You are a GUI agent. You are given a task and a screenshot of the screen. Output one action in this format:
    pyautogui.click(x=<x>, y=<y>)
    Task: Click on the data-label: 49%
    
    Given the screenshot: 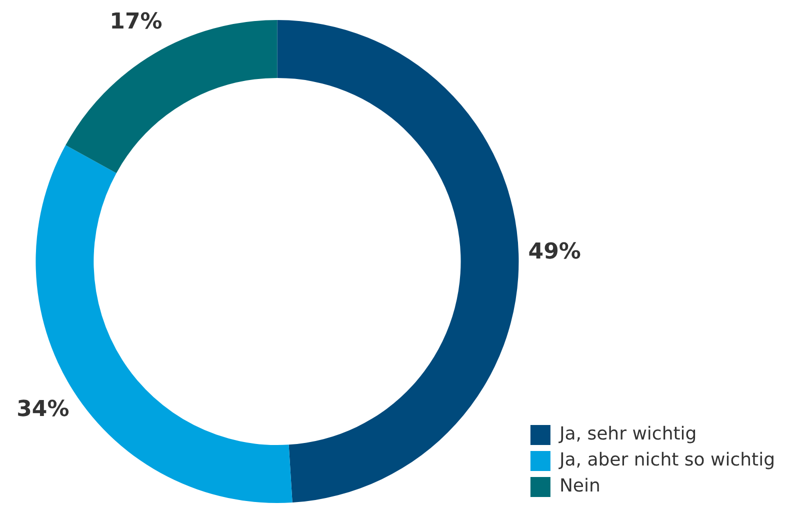 What is the action you would take?
    pyautogui.click(x=554, y=252)
    